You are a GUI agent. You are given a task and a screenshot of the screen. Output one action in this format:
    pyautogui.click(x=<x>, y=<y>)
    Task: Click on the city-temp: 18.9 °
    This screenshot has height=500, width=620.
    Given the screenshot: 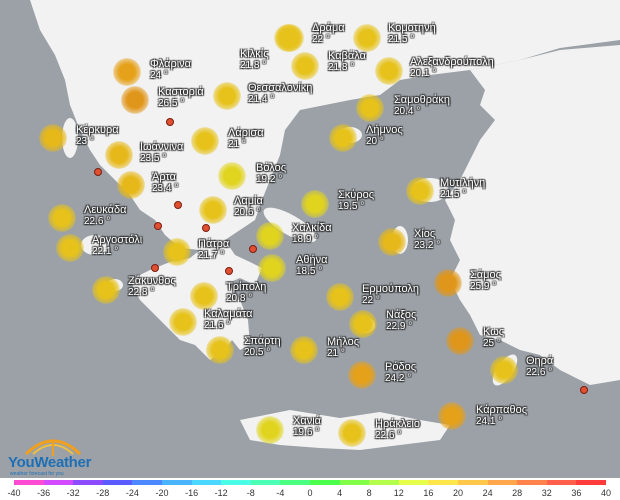 What is the action you would take?
    pyautogui.click(x=305, y=239)
    